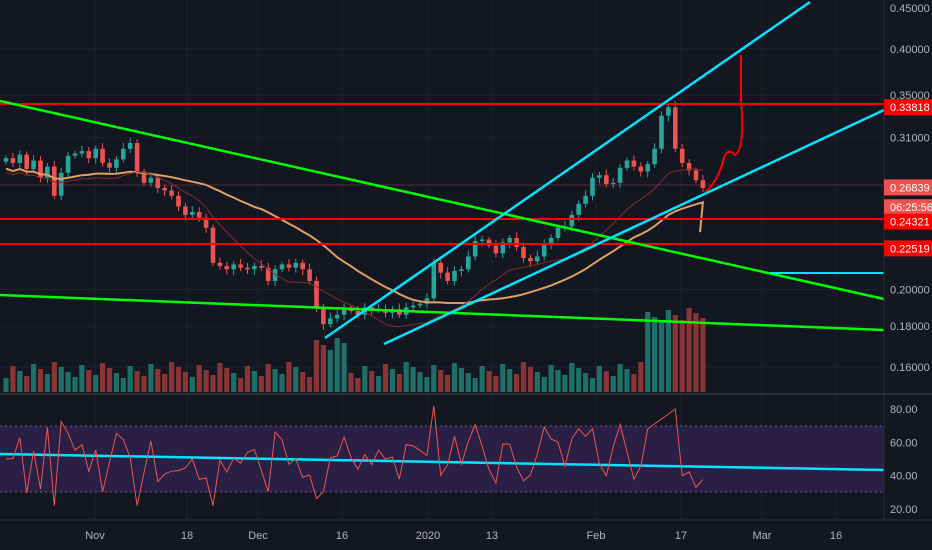  Describe the element at coordinates (910, 138) in the screenshot. I see `price-tick-label: 0.31000` at that location.